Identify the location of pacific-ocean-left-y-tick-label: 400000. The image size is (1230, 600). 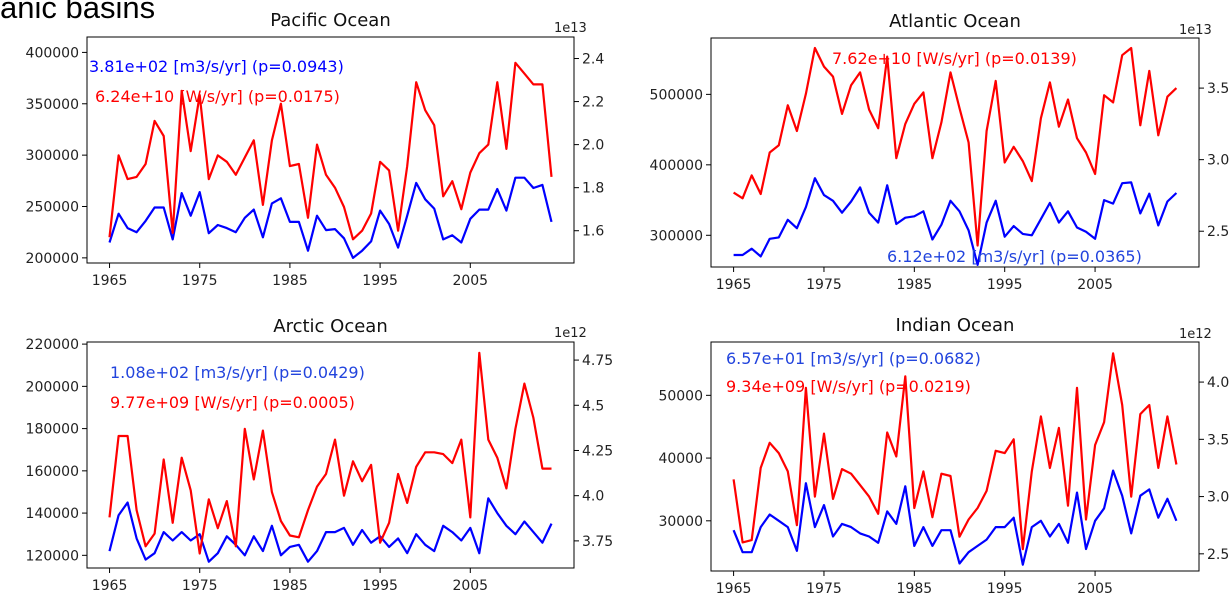
(52, 53).